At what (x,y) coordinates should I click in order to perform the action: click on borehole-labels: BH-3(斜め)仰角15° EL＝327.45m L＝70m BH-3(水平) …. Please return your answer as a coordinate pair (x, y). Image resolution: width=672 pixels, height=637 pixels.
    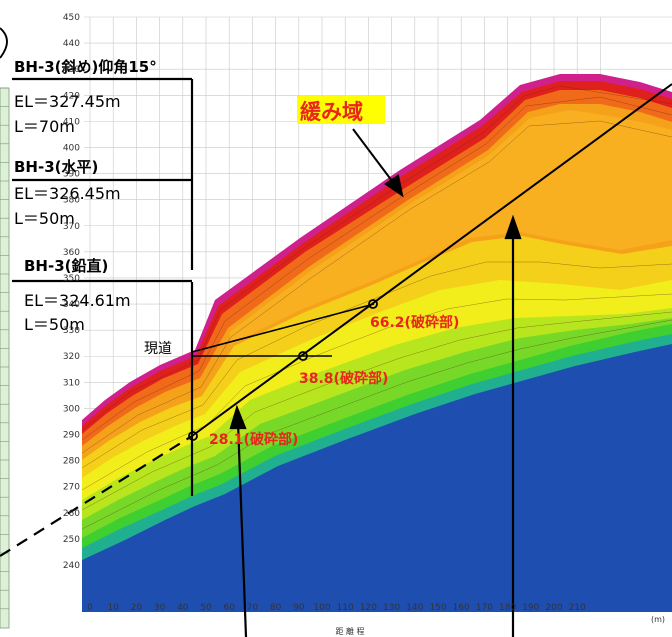
    Looking at the image, I should click on (85, 196).